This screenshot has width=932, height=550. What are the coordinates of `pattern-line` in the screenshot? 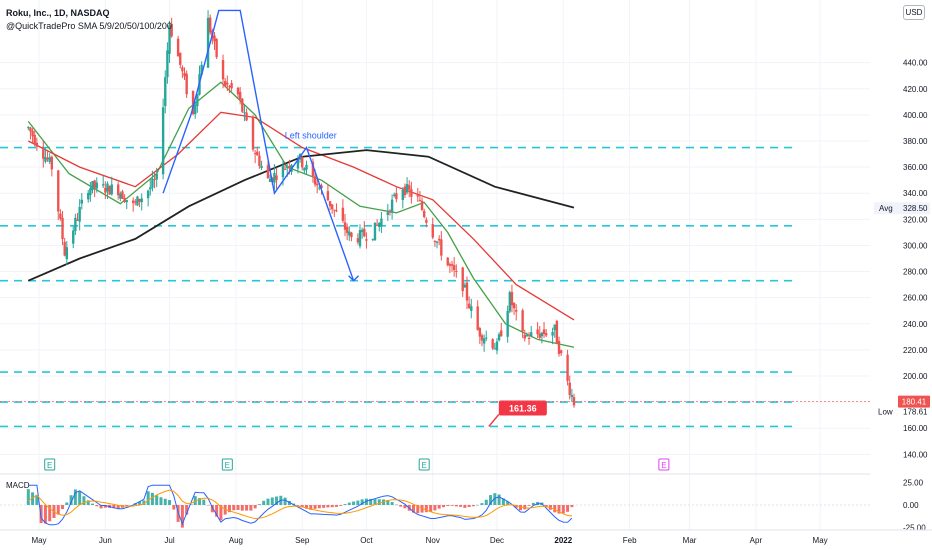 It's located at (258, 145).